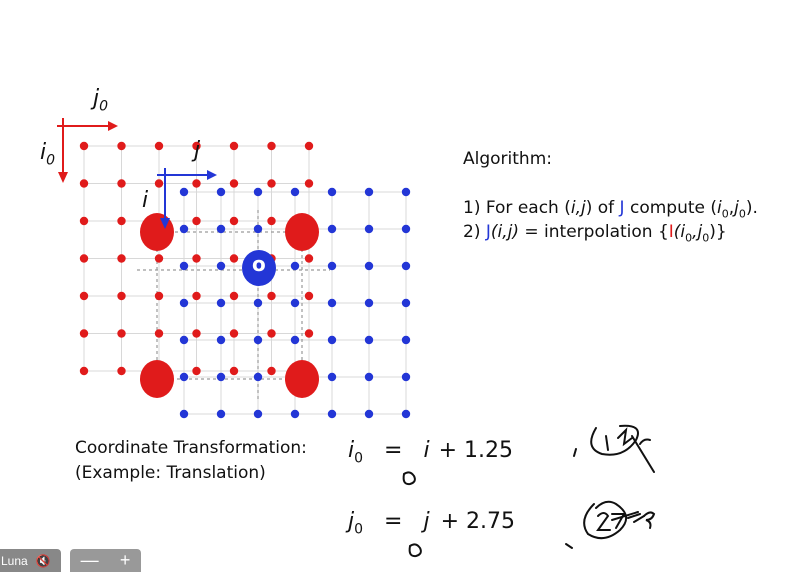  Describe the element at coordinates (125, 560) in the screenshot. I see `zoom-in-button: +` at that location.